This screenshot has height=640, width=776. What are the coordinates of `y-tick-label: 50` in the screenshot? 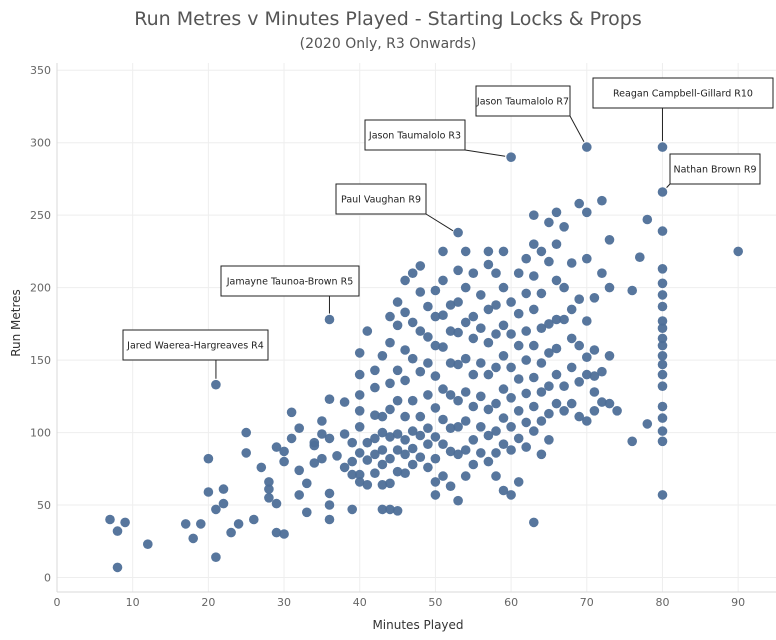 It's located at (44, 505).